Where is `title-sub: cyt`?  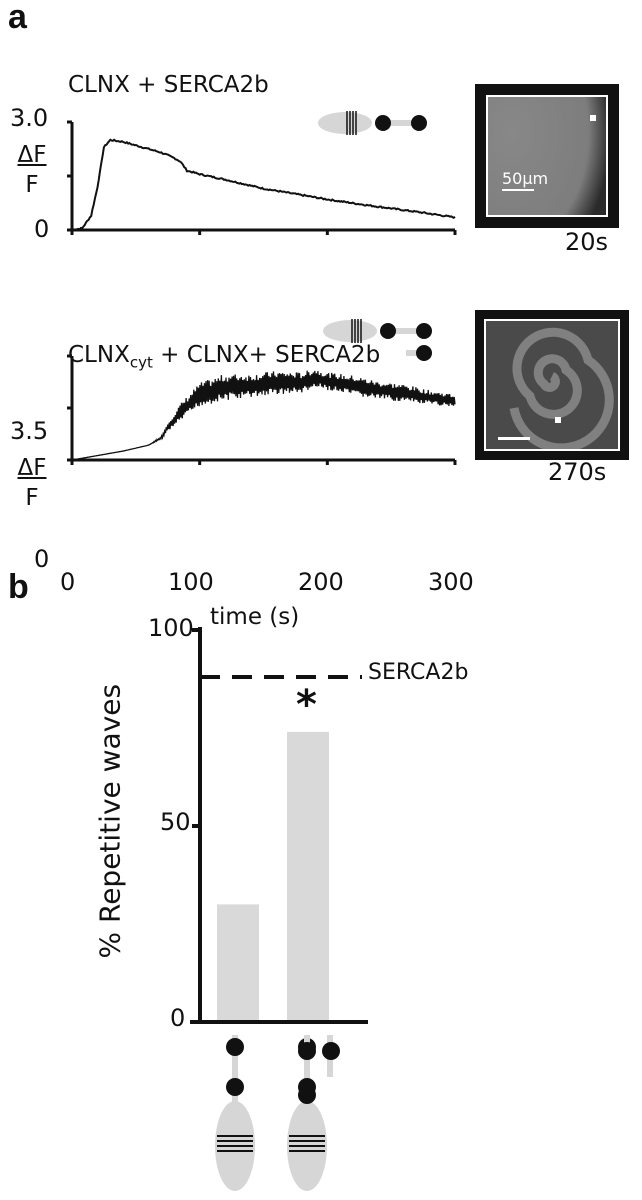 title-sub: cyt is located at coordinates (141, 362).